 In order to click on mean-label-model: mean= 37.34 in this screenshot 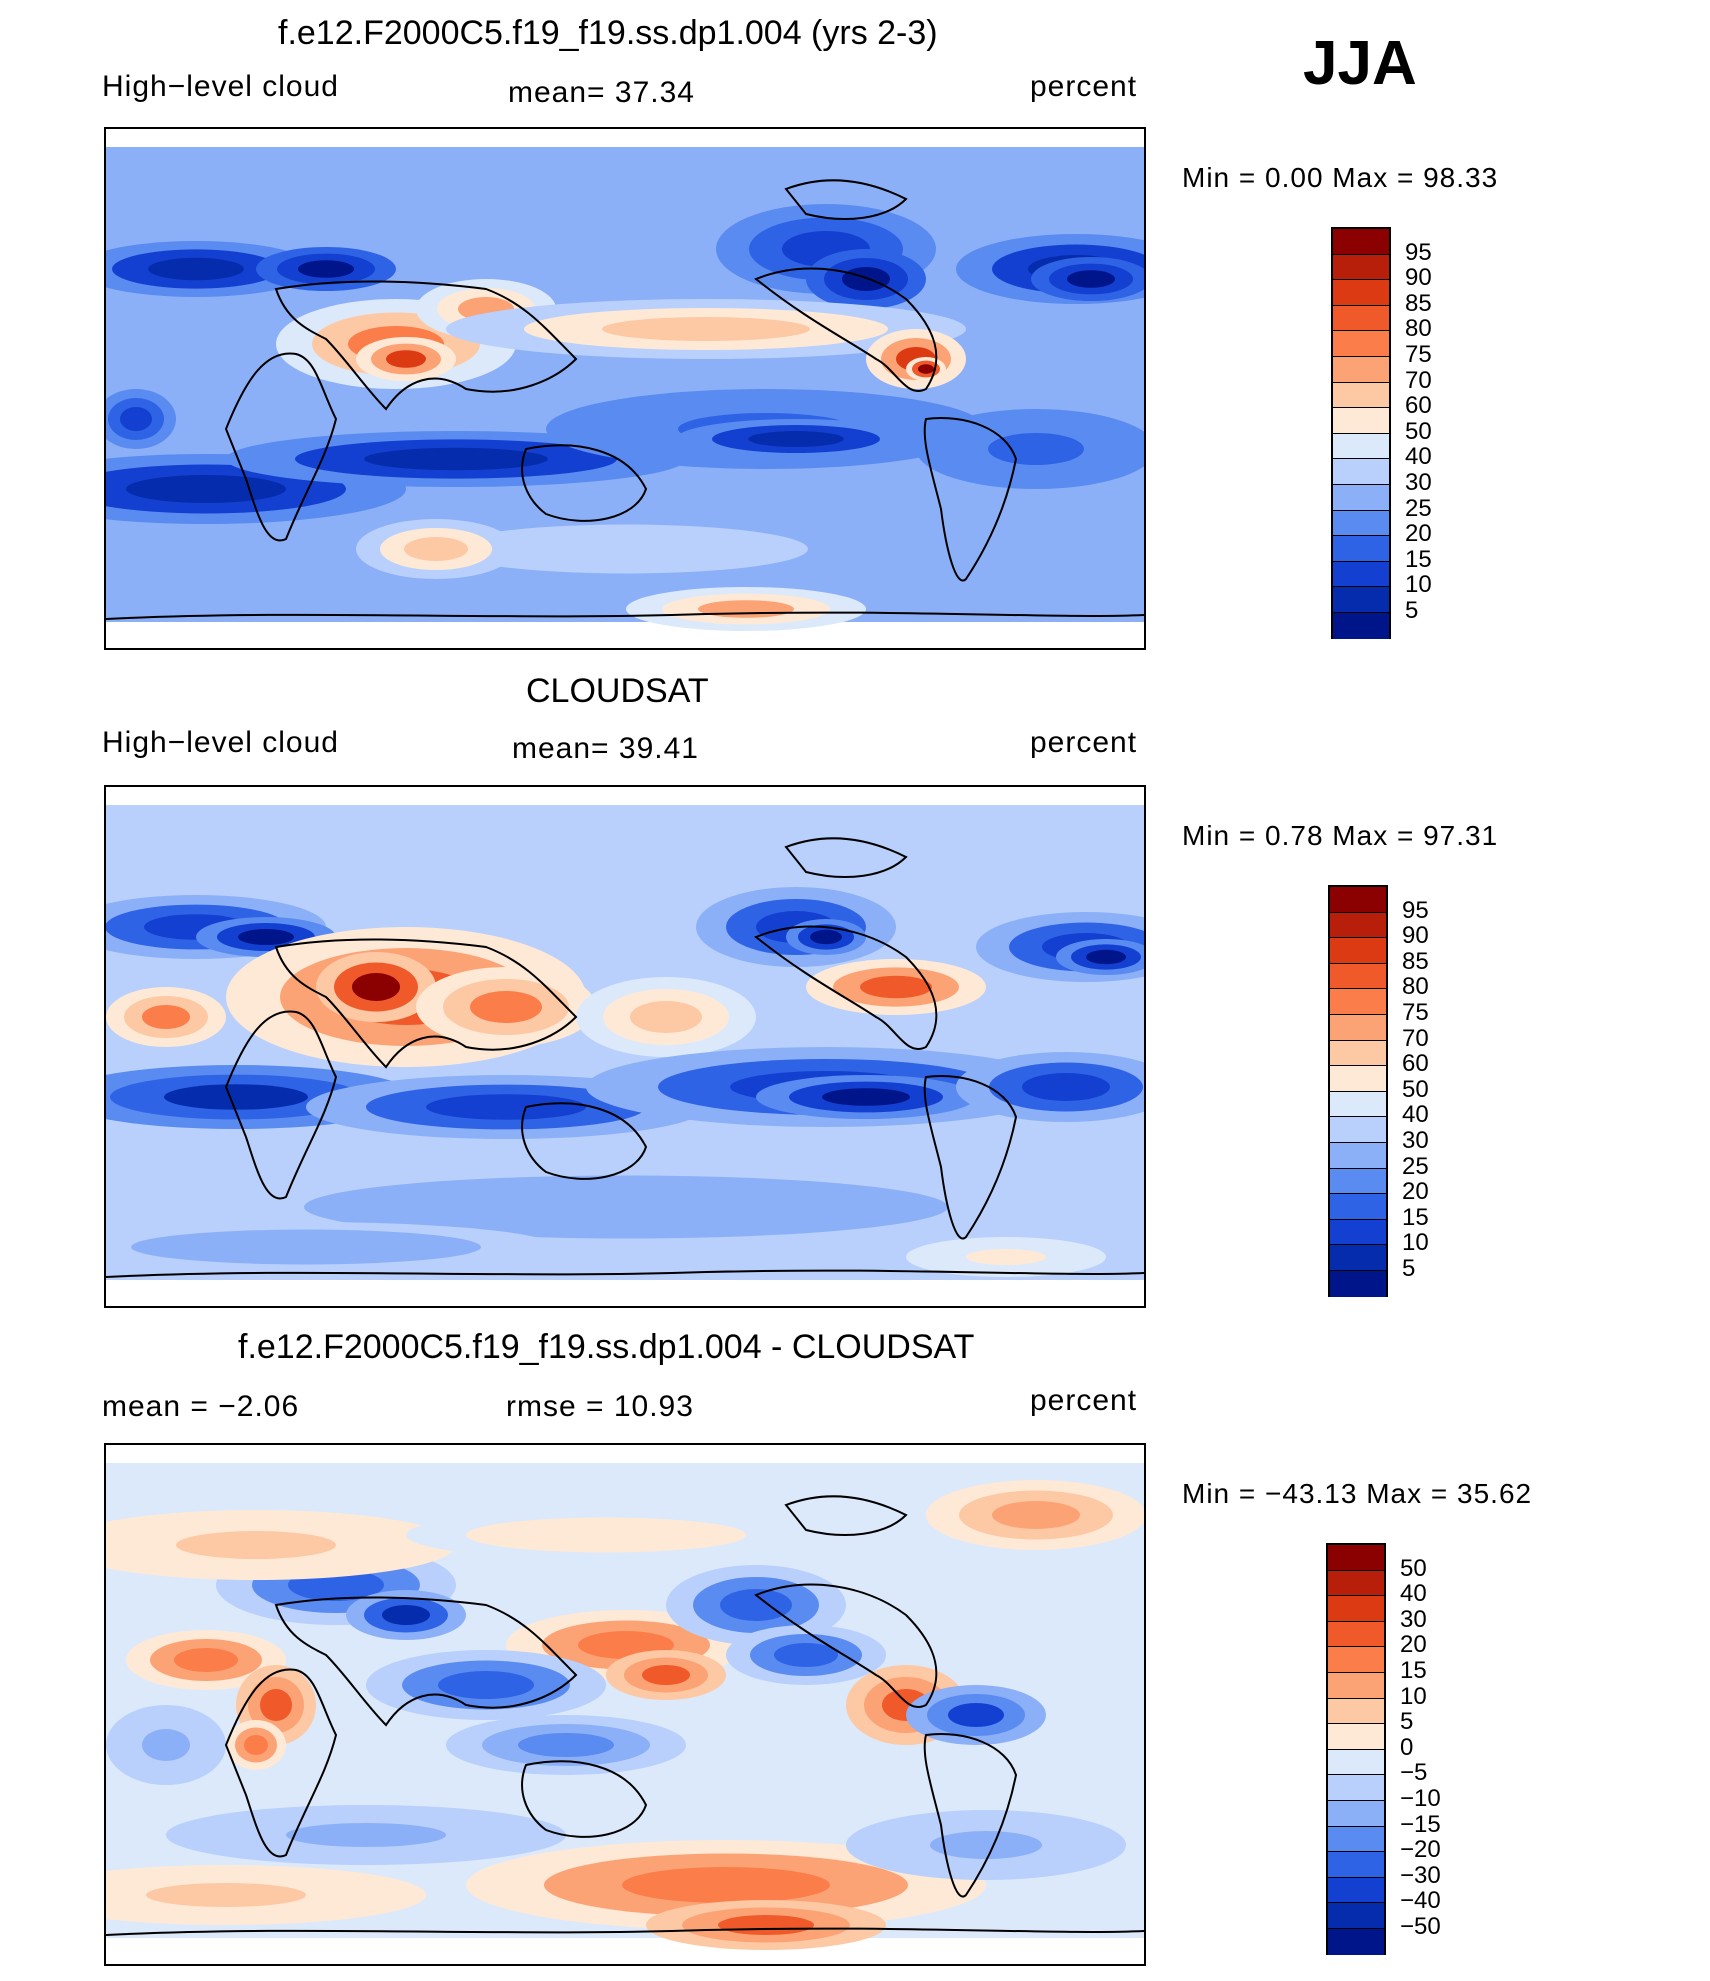, I will do `click(601, 92)`.